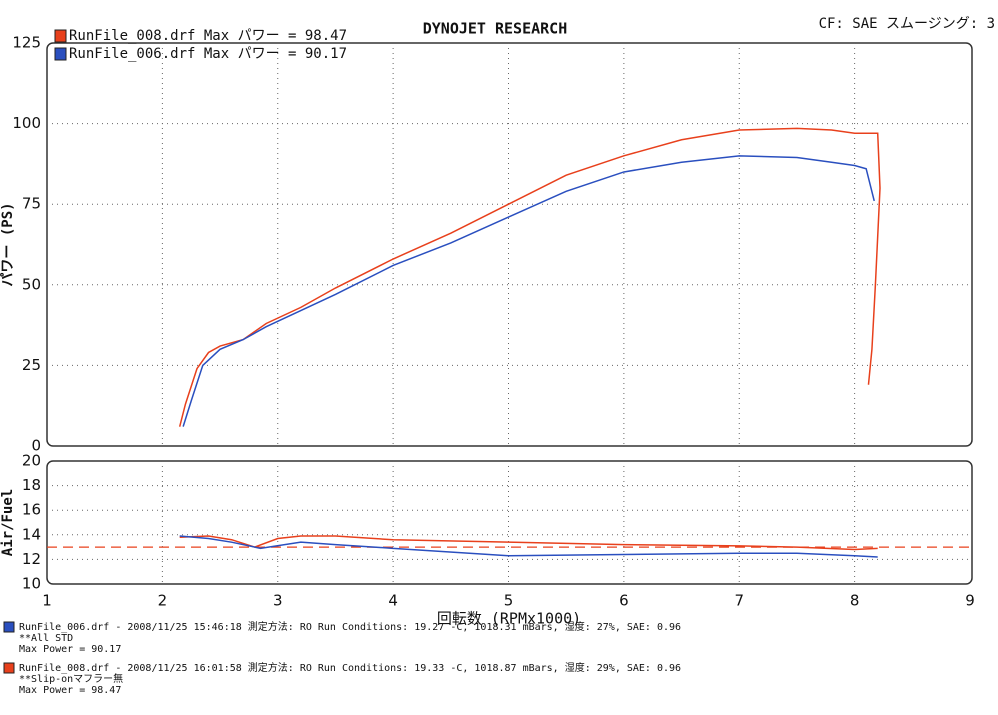 The width and height of the screenshot is (998, 715). I want to click on x-axis-label: 回転数 (RPMx1000), so click(509, 619).